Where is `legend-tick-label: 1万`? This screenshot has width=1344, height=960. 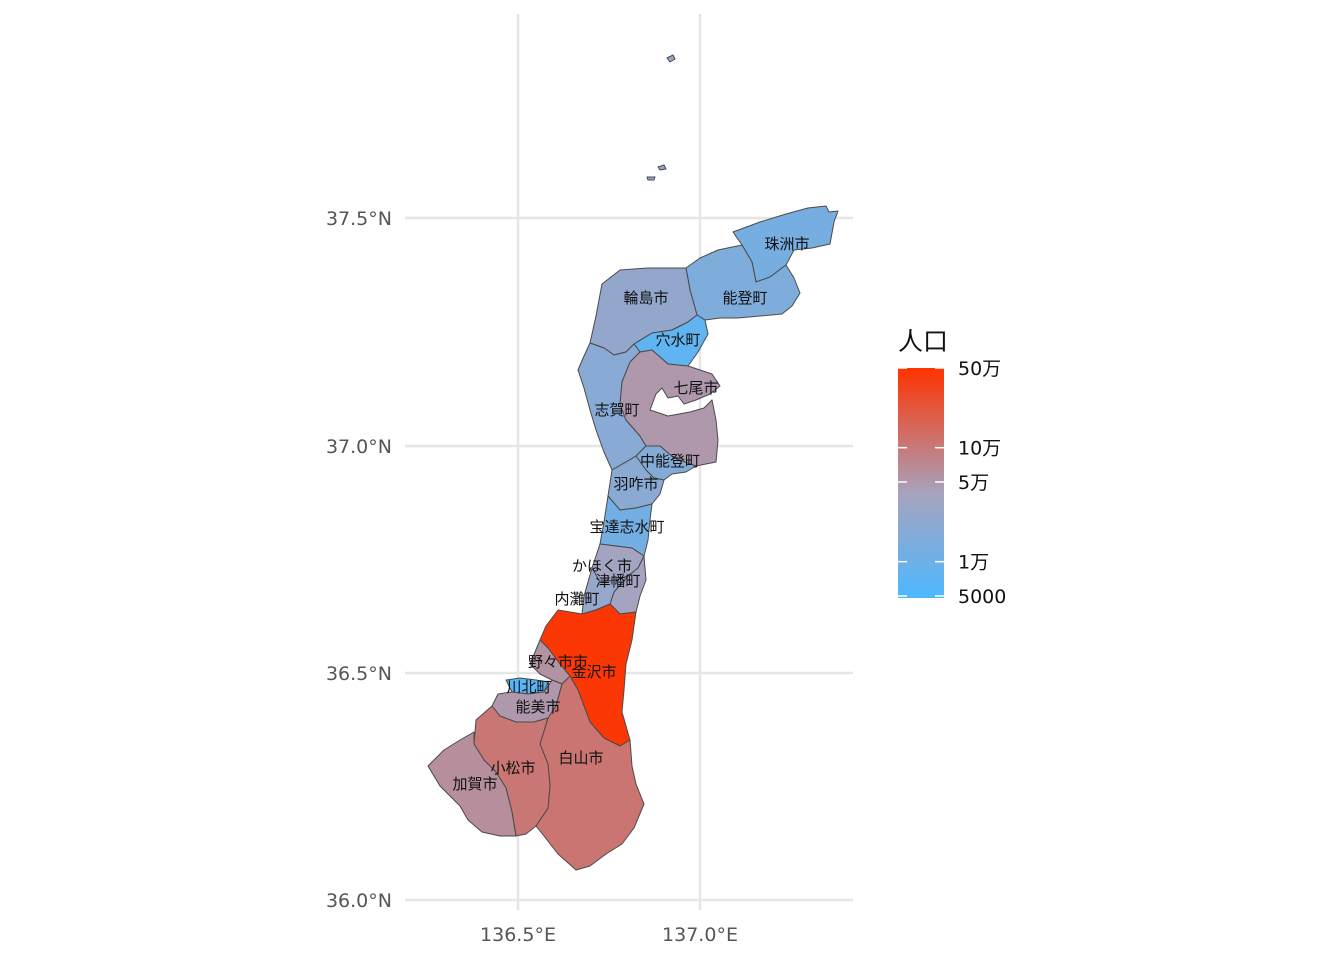 legend-tick-label: 1万 is located at coordinates (973, 563).